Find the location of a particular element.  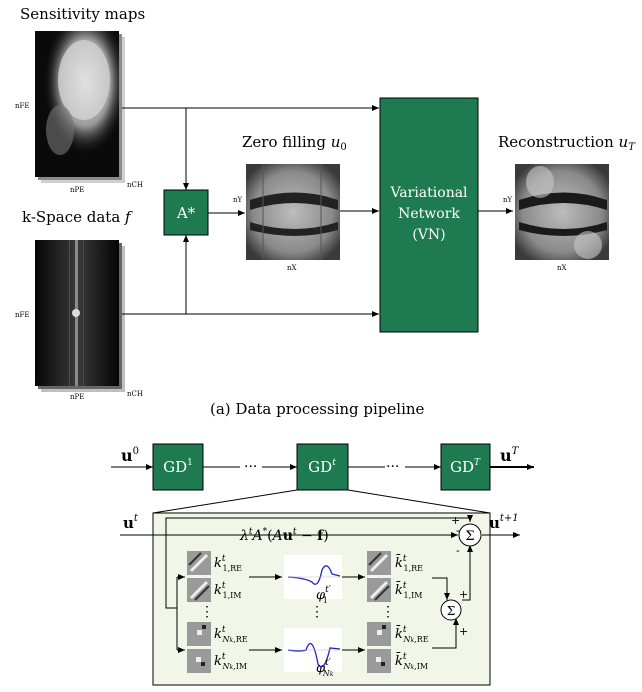

data-term: λtA*(Aut − f) is located at coordinates (284, 535).